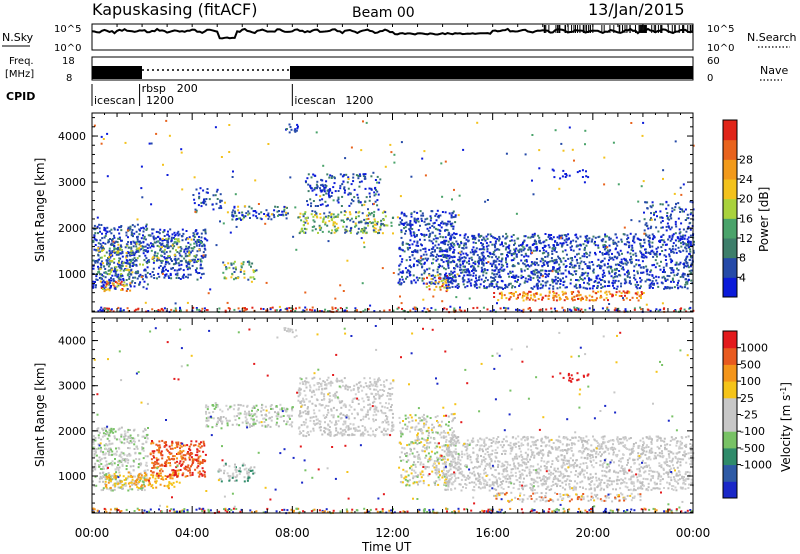 This screenshot has width=800, height=554. I want to click on nsky-trace, so click(392, 33).